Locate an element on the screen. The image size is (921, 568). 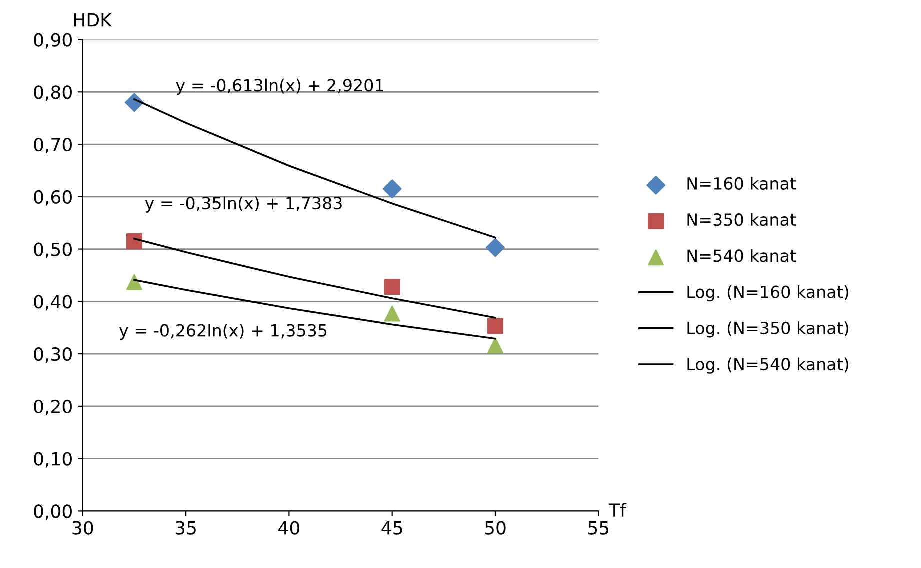
y-tick-label: 0,20 is located at coordinates (53, 408).